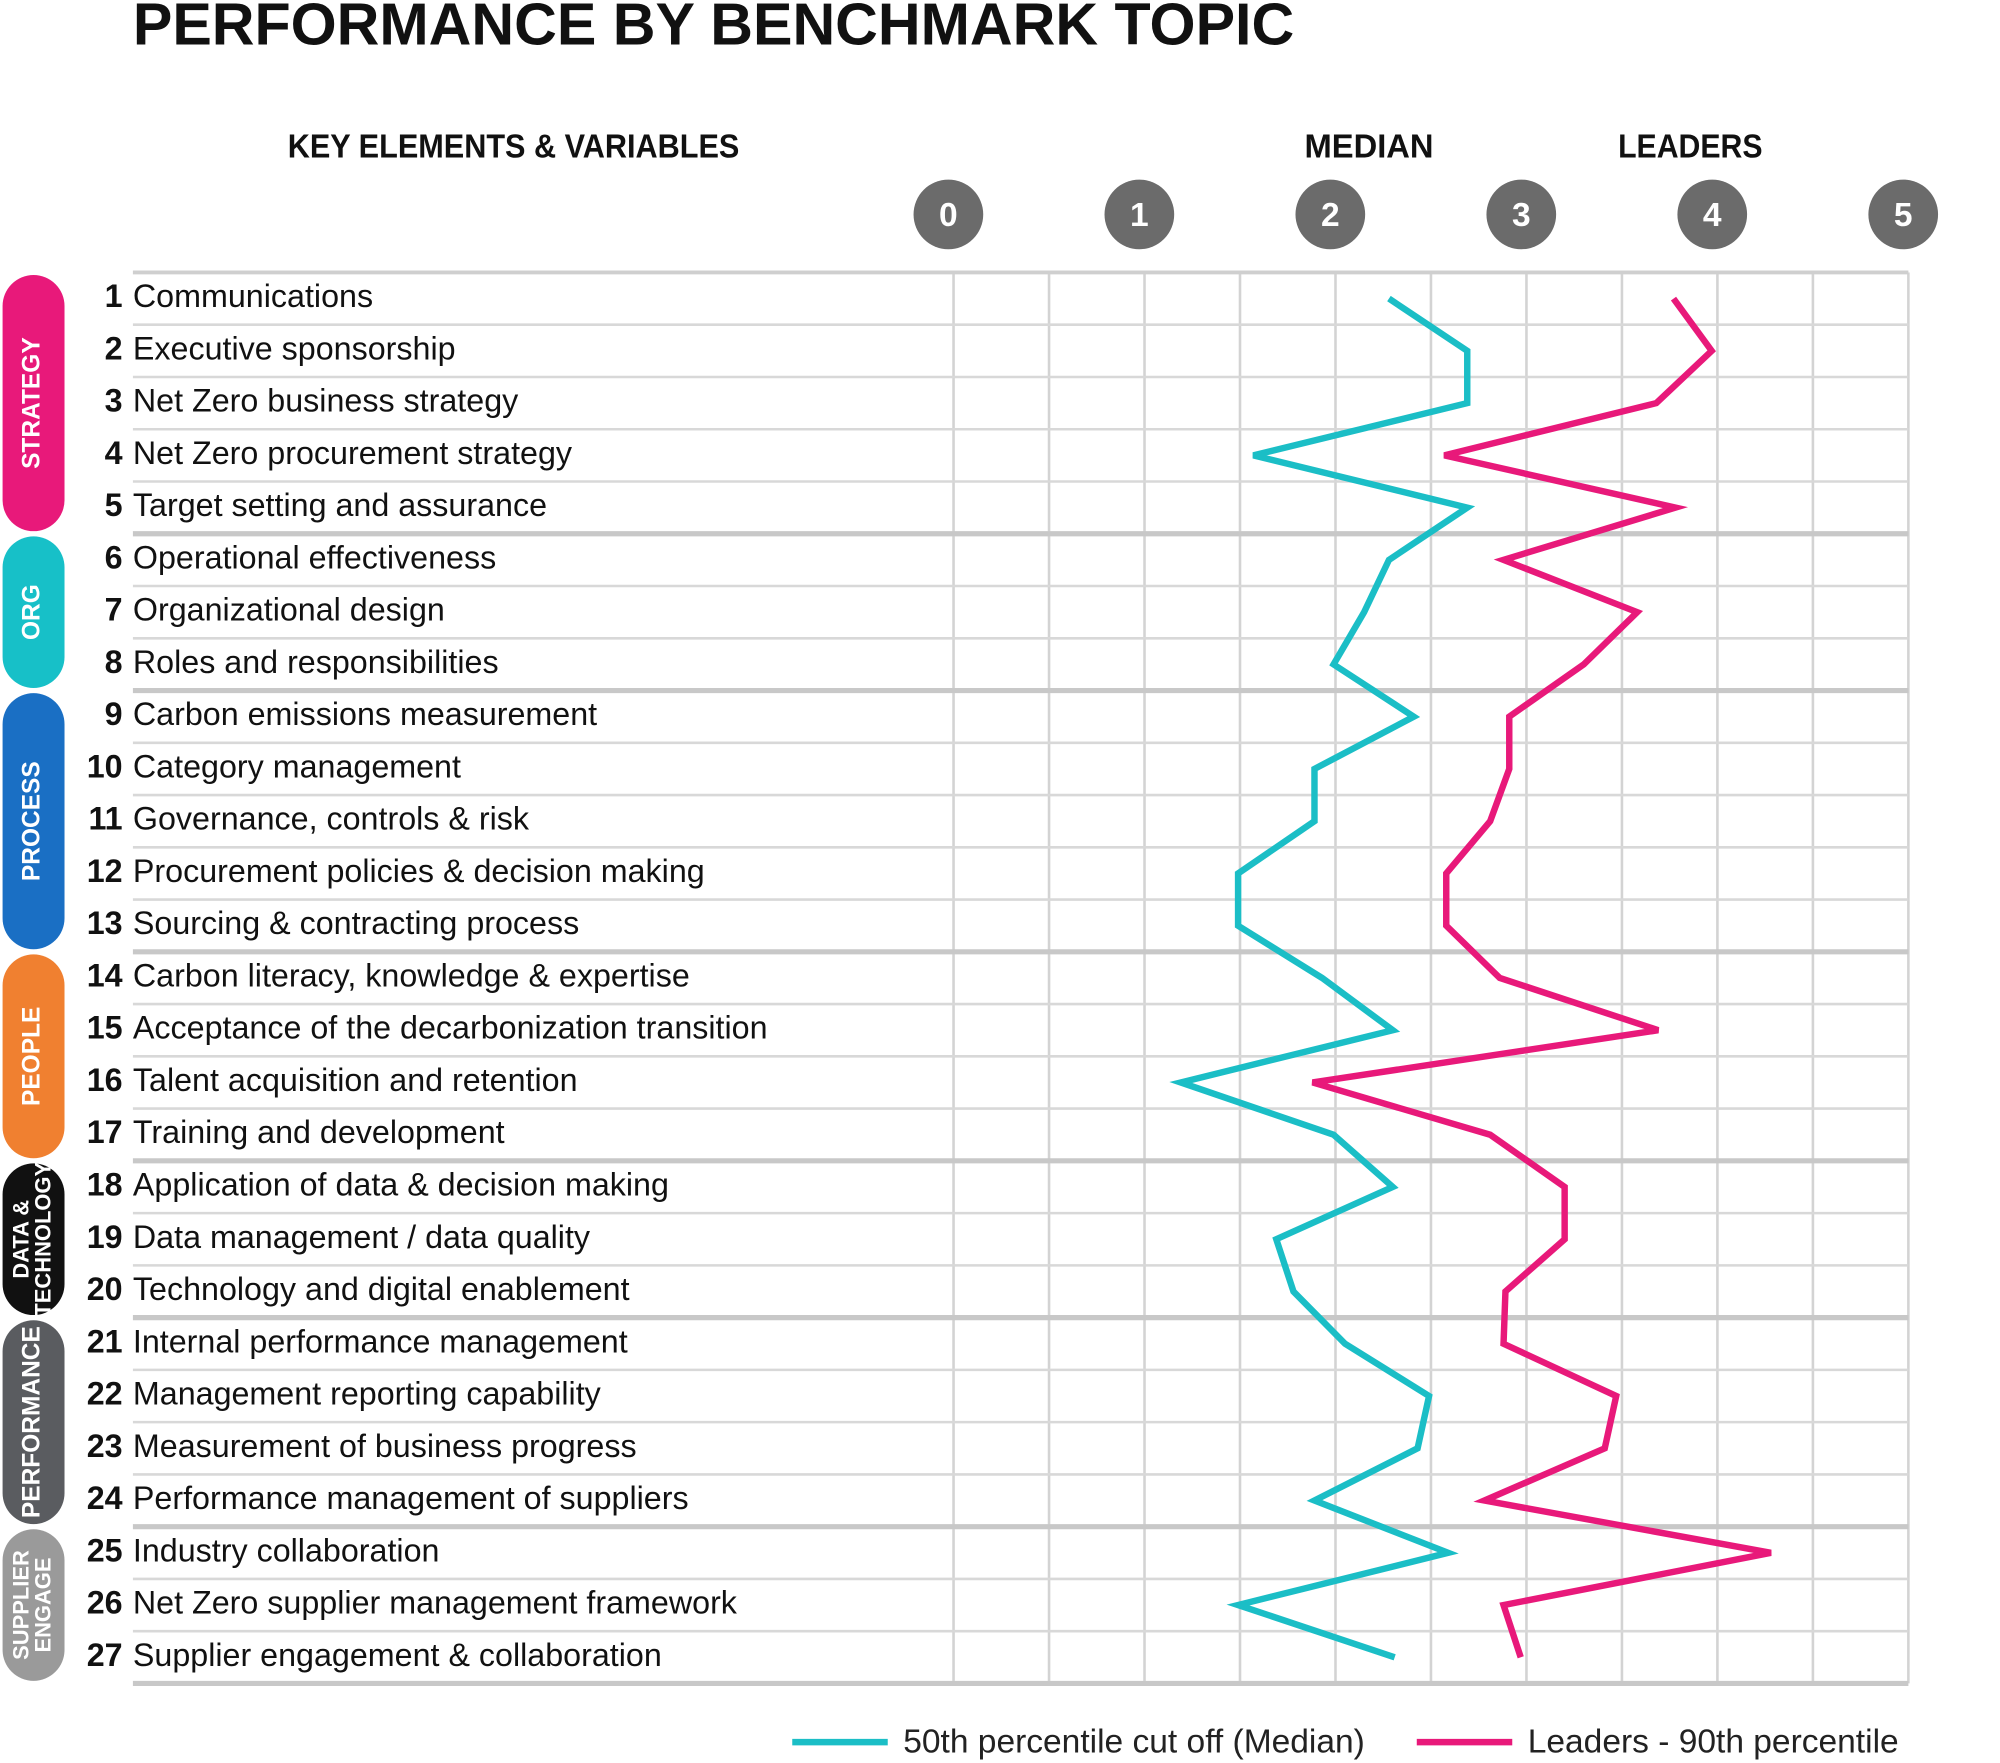  I want to click on row-number: 12, so click(105, 871).